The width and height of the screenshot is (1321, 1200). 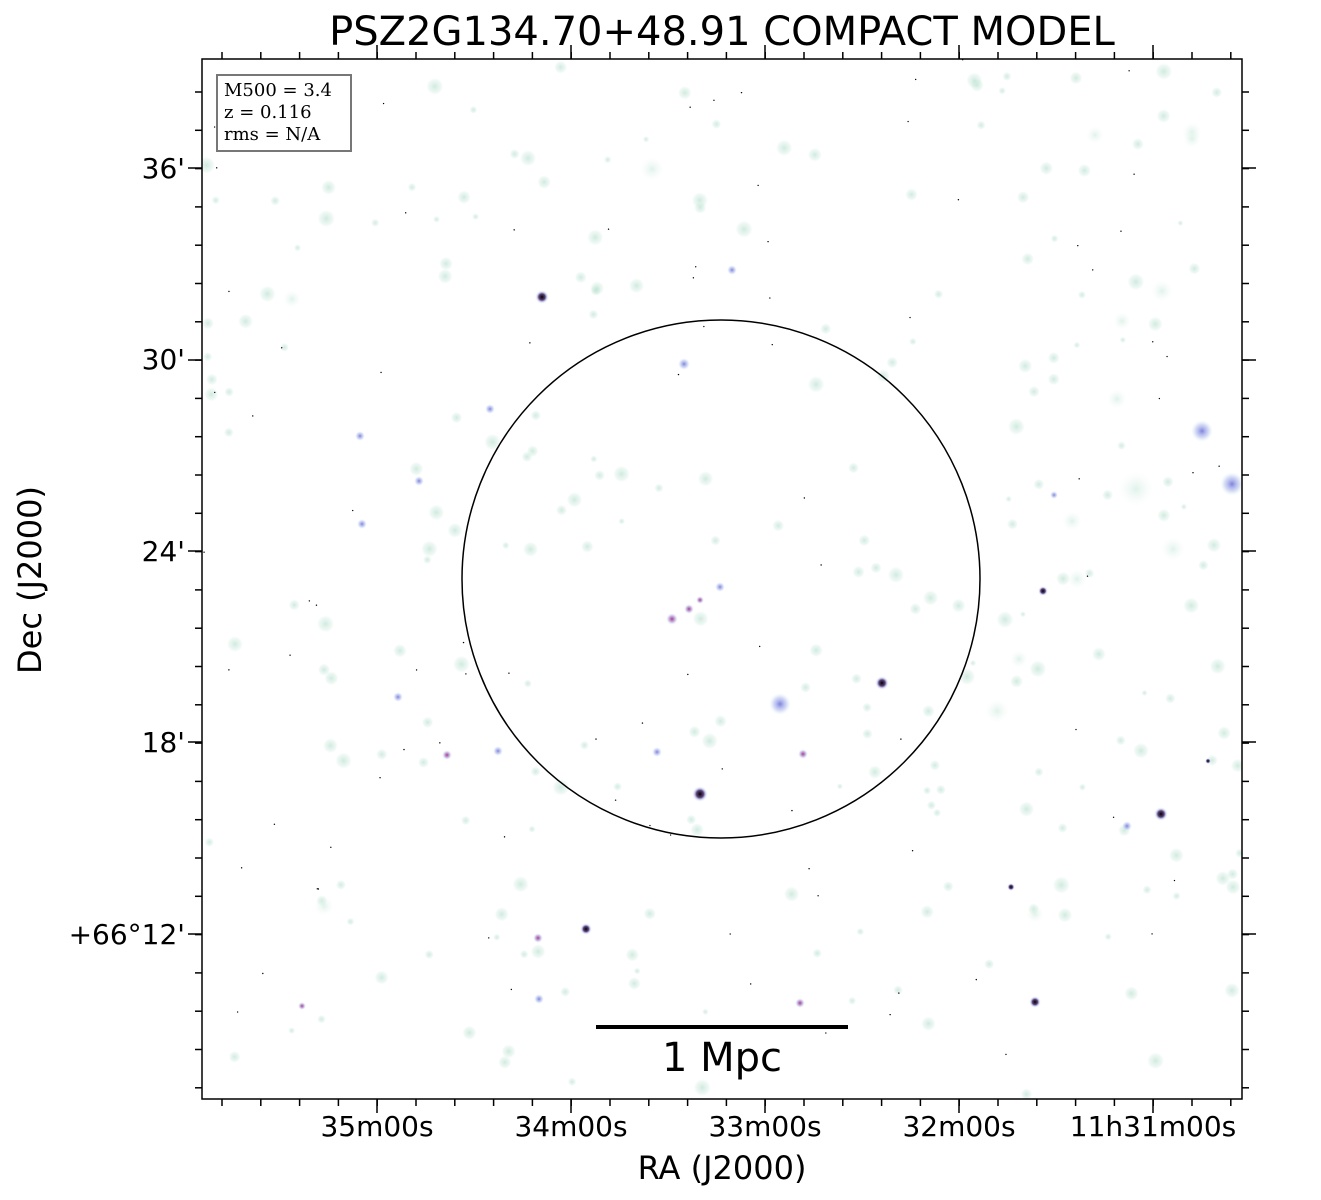 What do you see at coordinates (959, 1126) in the screenshot?
I see `x-tick-label: 32m00s` at bounding box center [959, 1126].